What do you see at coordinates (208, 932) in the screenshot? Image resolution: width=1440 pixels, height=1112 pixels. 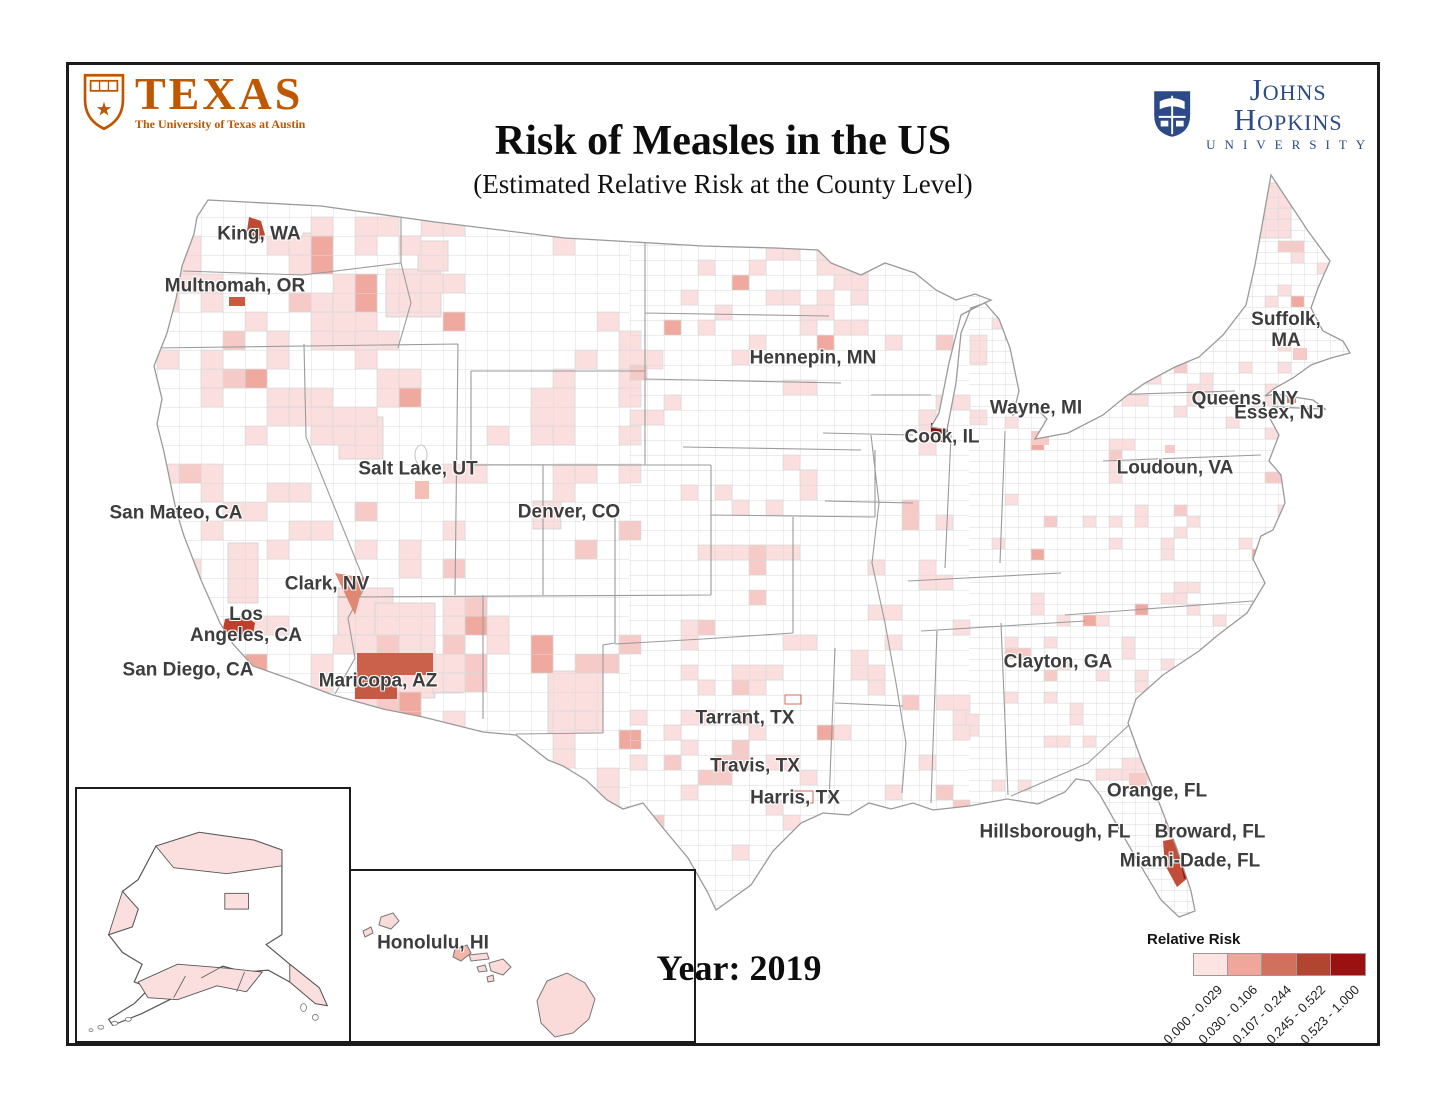 I see `alaska-map` at bounding box center [208, 932].